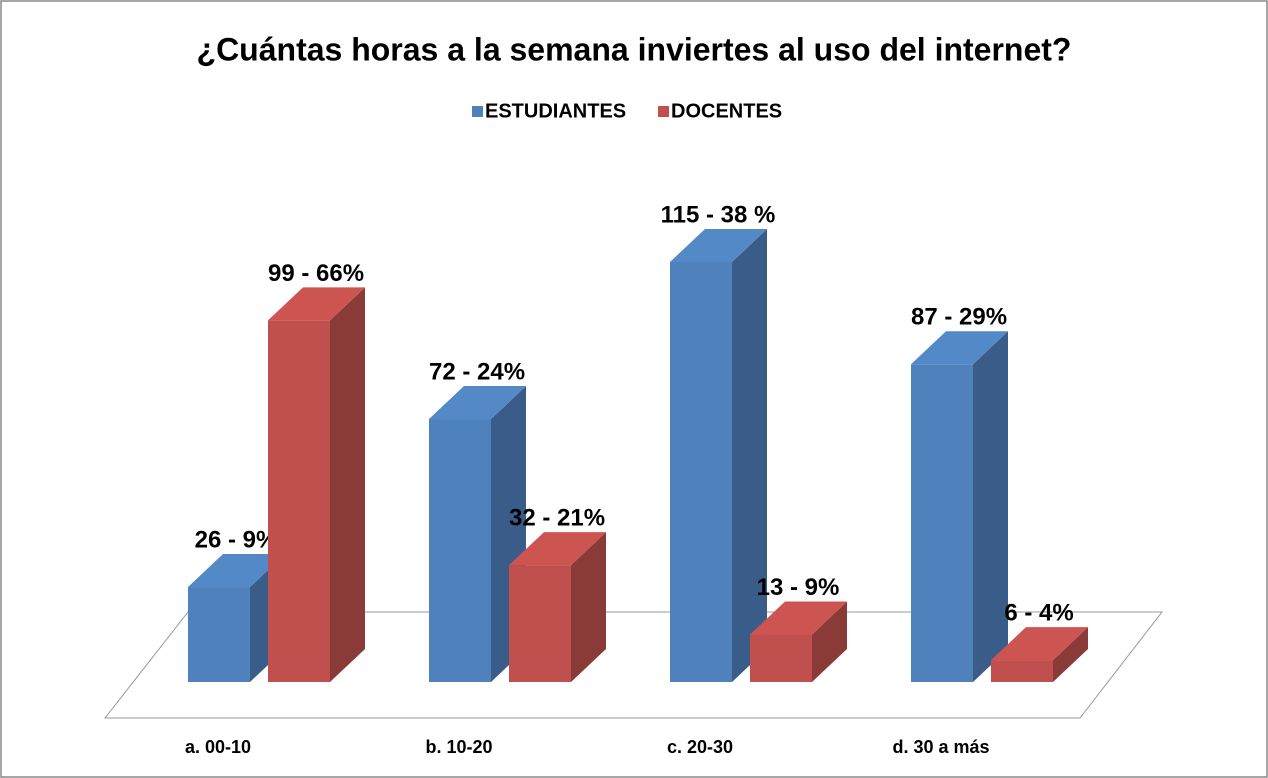 This screenshot has height=778, width=1268. I want to click on x-tick-label: a. 00-10, so click(218, 747).